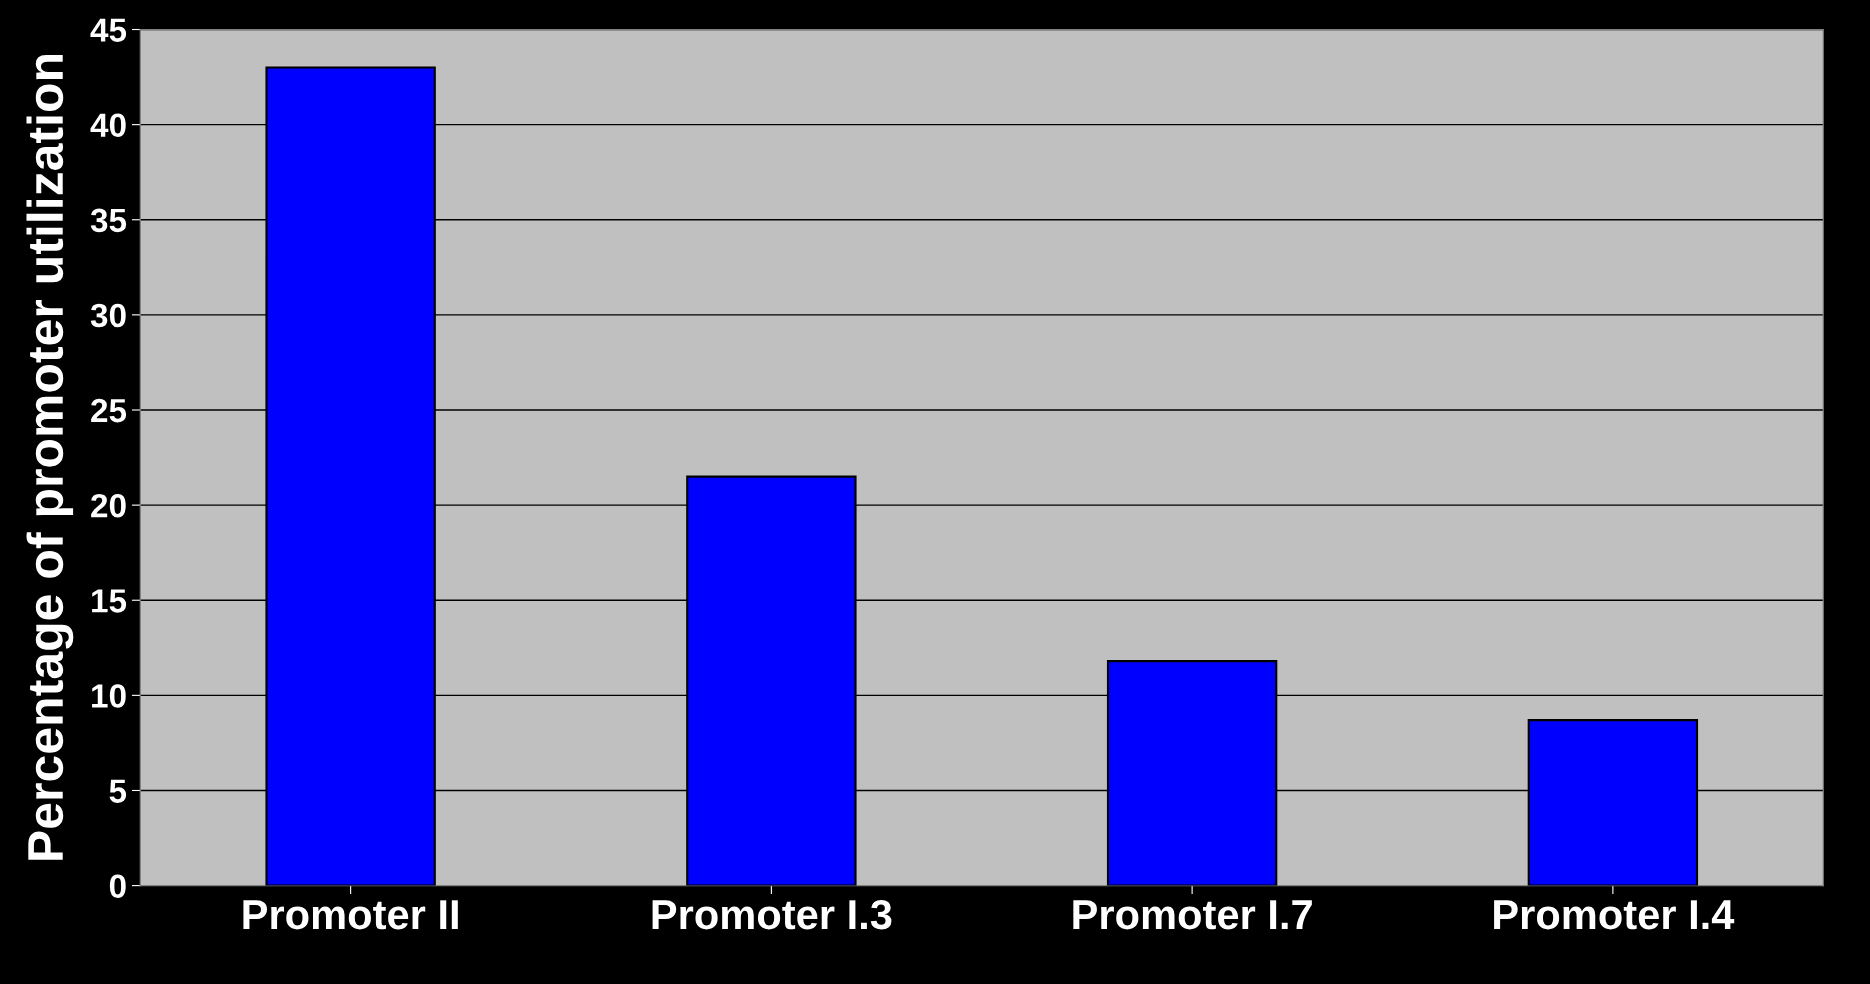  I want to click on y-tick-label: 40, so click(108, 125).